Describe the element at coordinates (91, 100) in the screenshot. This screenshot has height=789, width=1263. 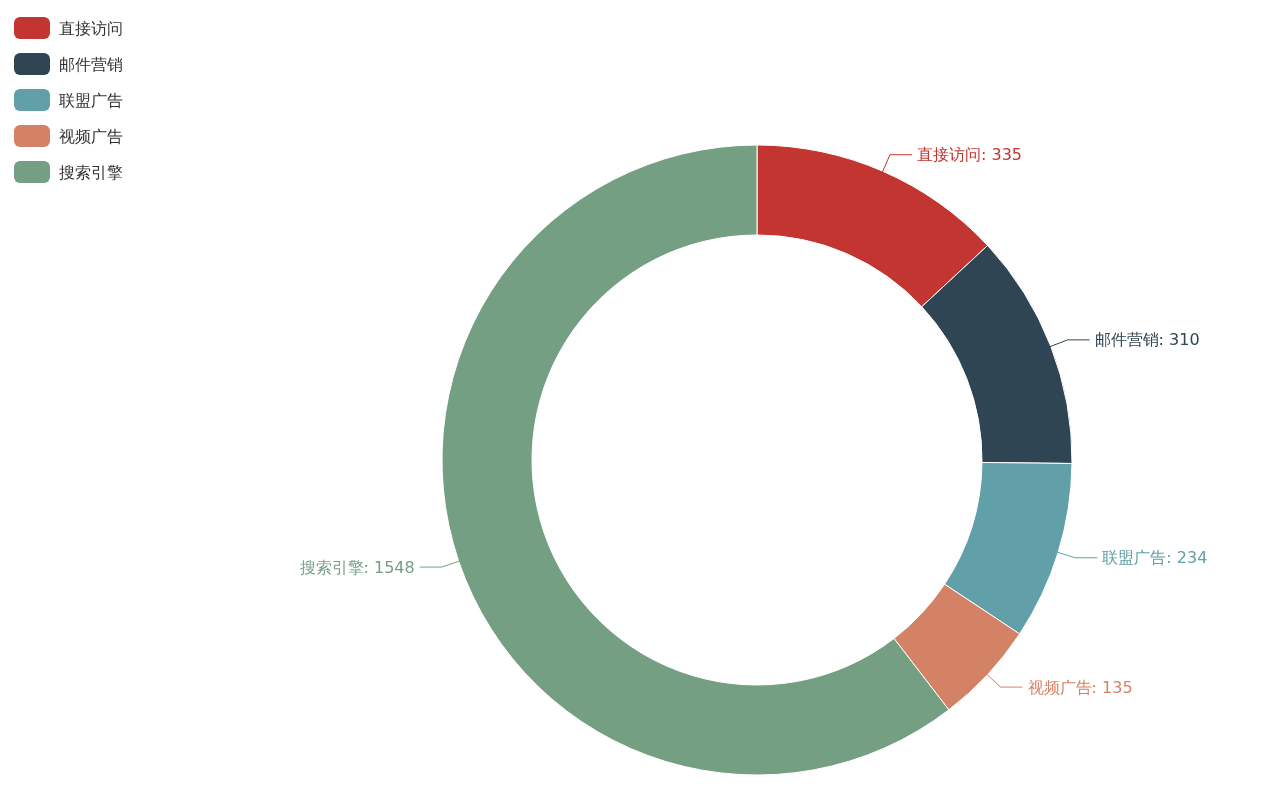
I see `legend-label: 联盟广告` at that location.